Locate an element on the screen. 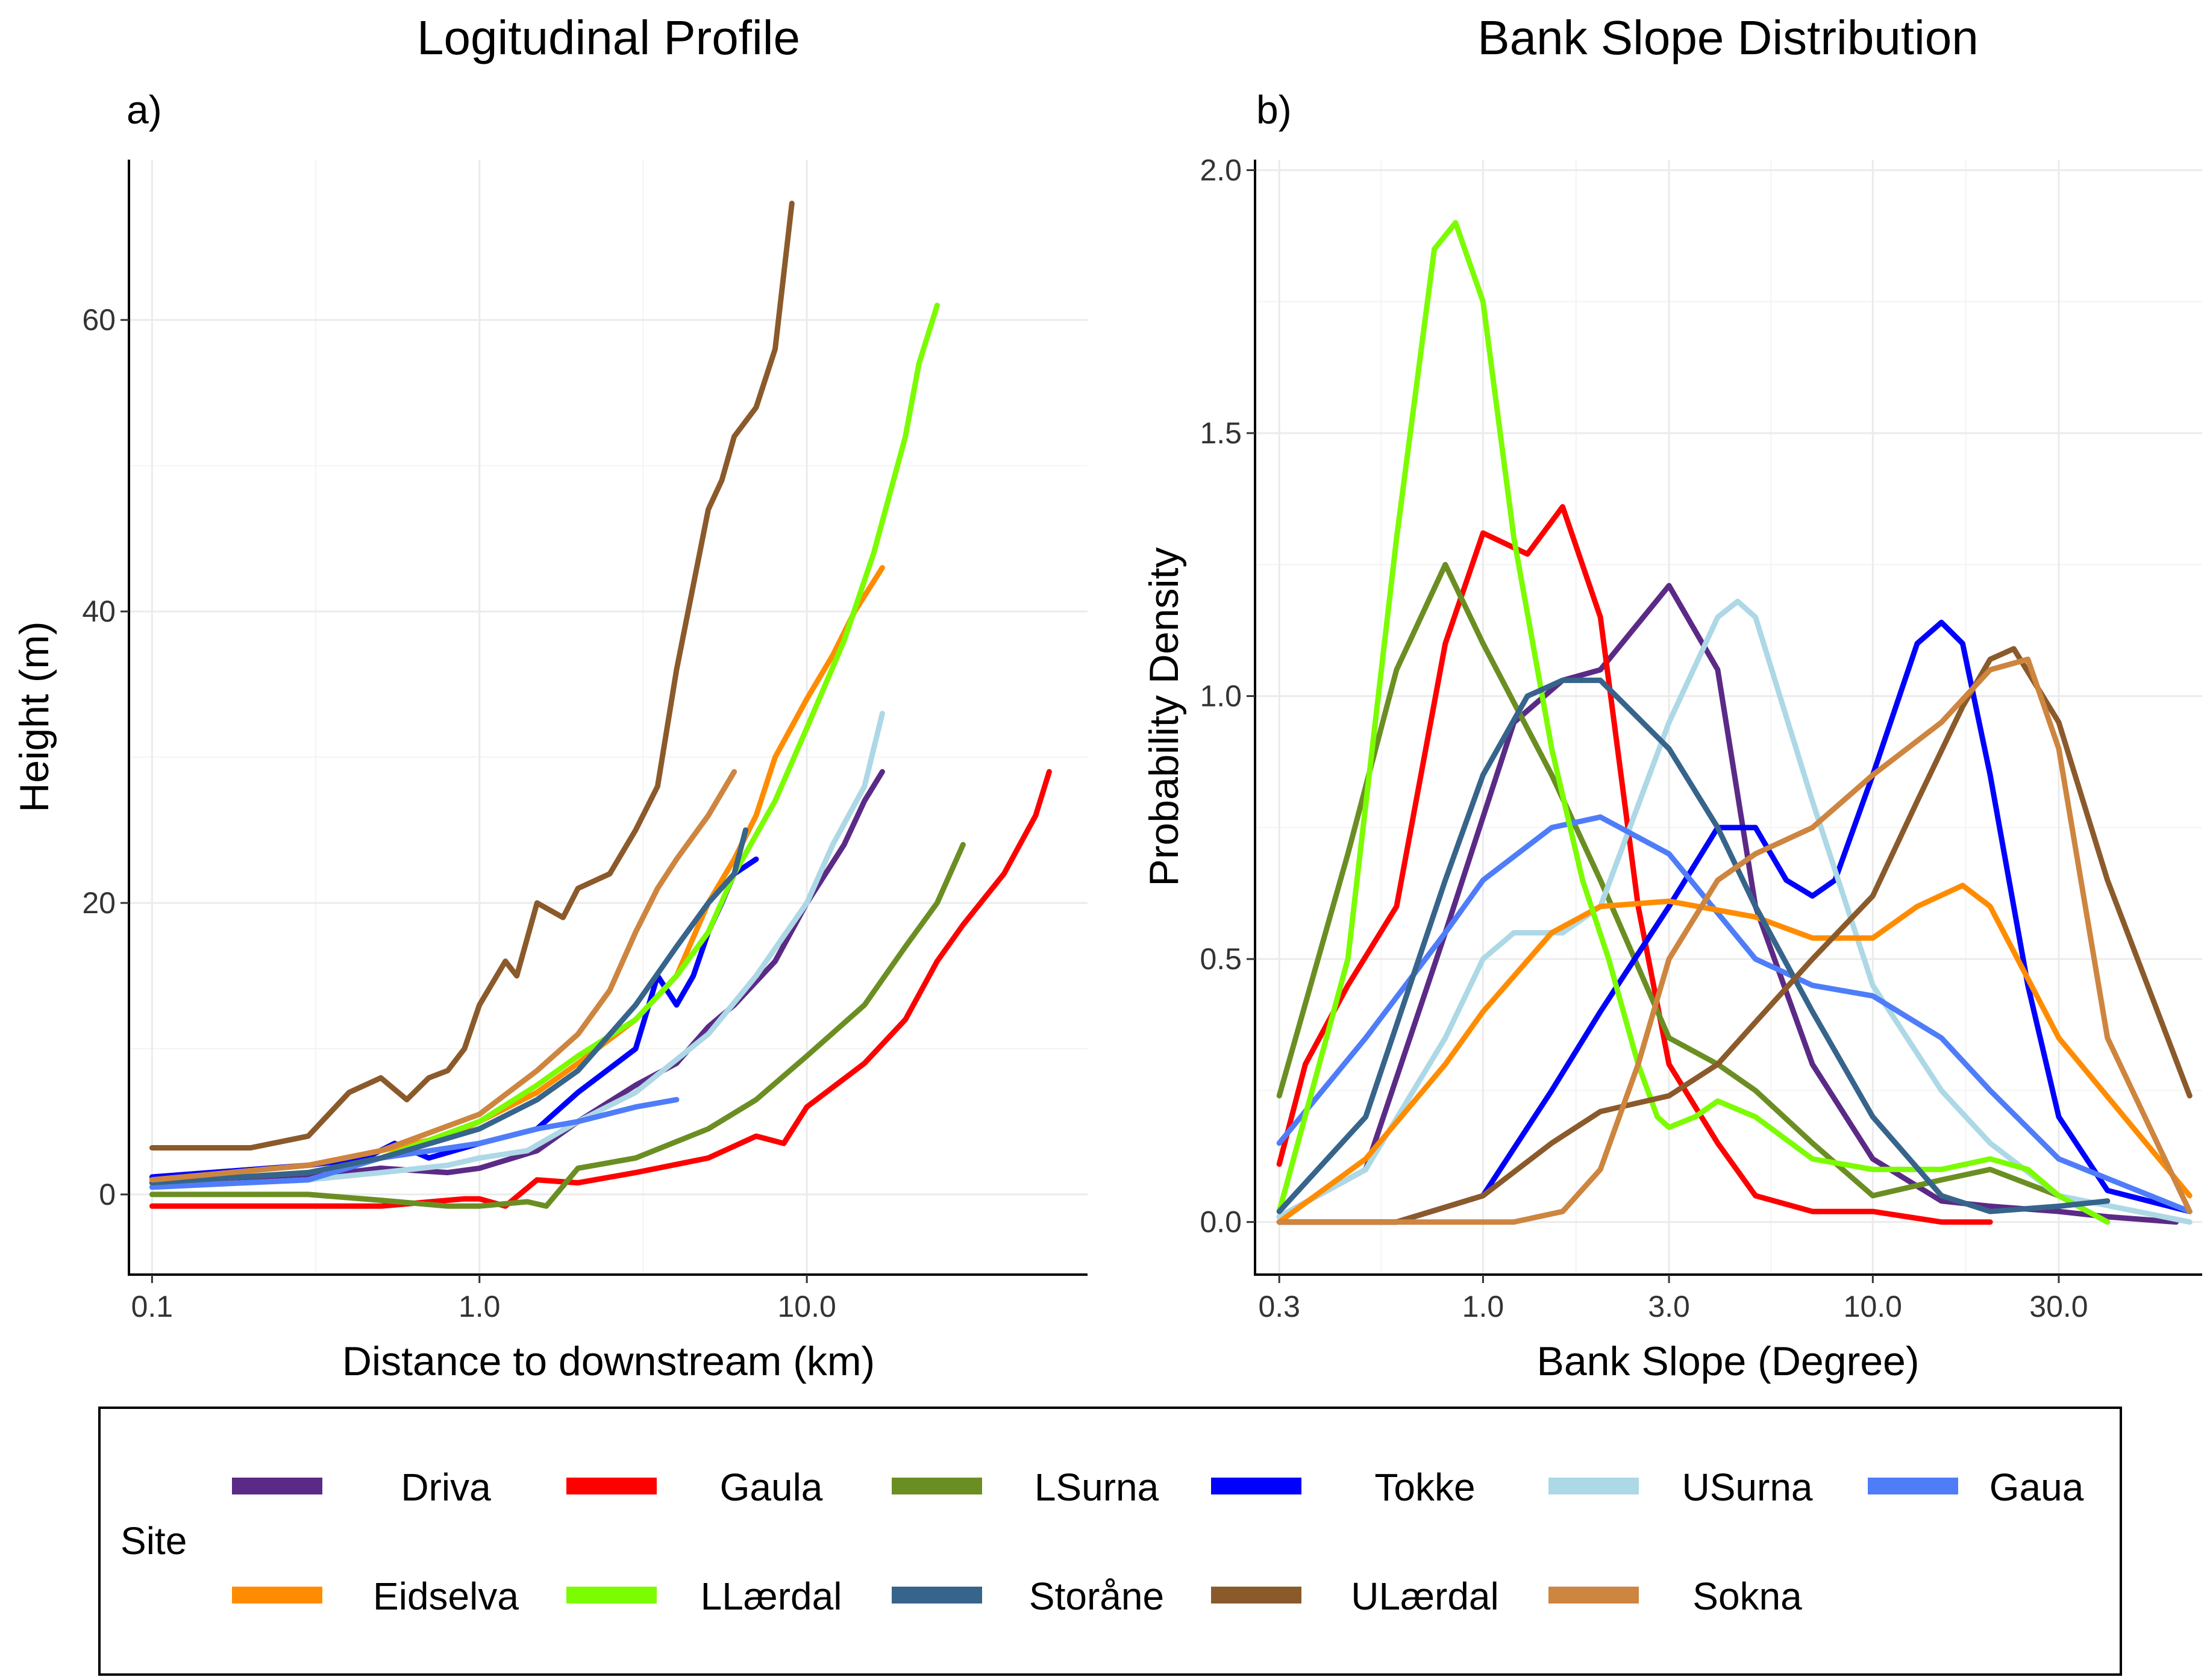 The width and height of the screenshot is (2207, 1680). legend-label-gaua: Gaua is located at coordinates (2036, 1487).